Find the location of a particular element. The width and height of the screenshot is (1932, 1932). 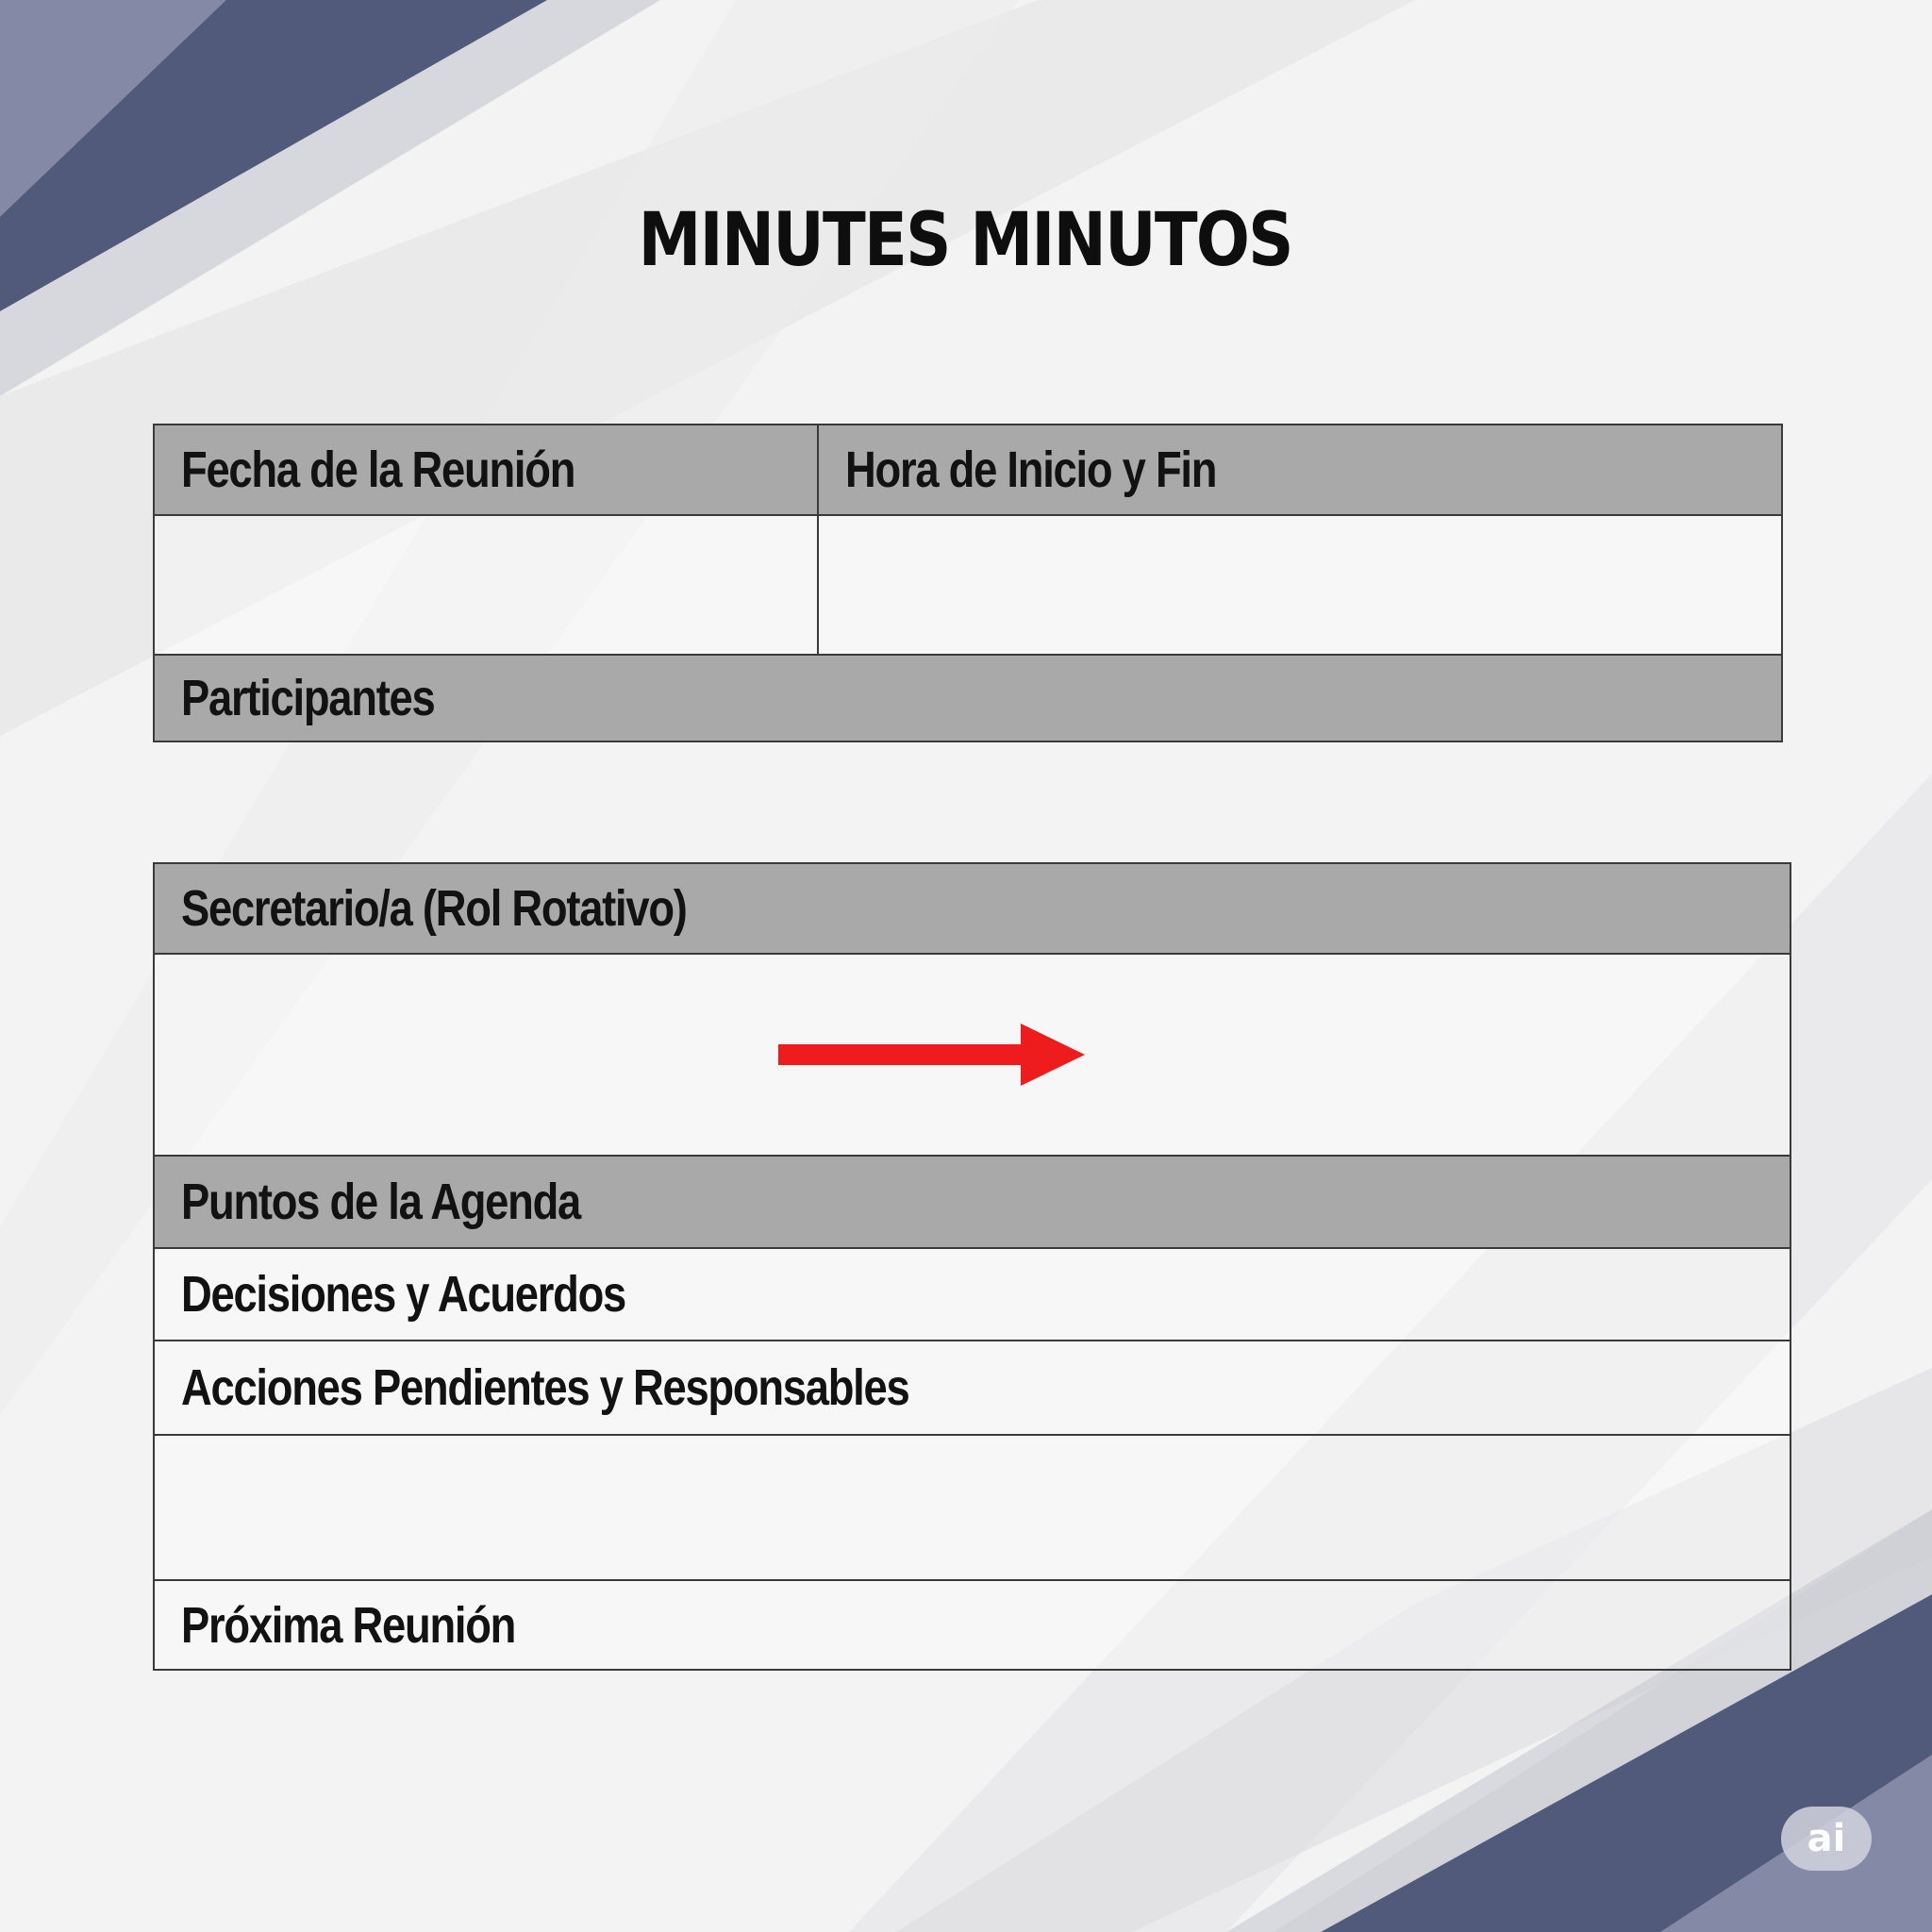

time-value-field is located at coordinates (1299, 585).